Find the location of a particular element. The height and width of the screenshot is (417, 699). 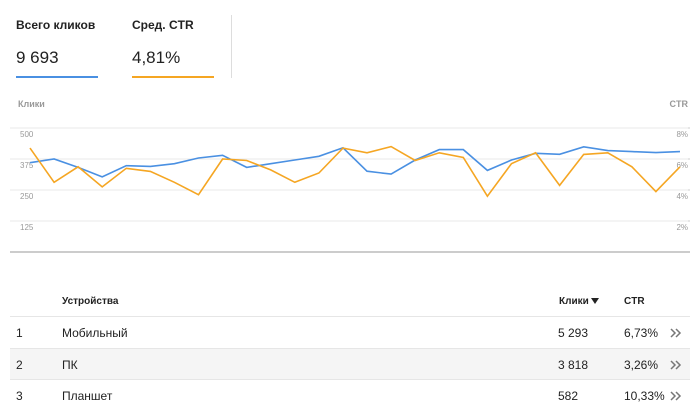

table-cell: Планшет is located at coordinates (87, 396).